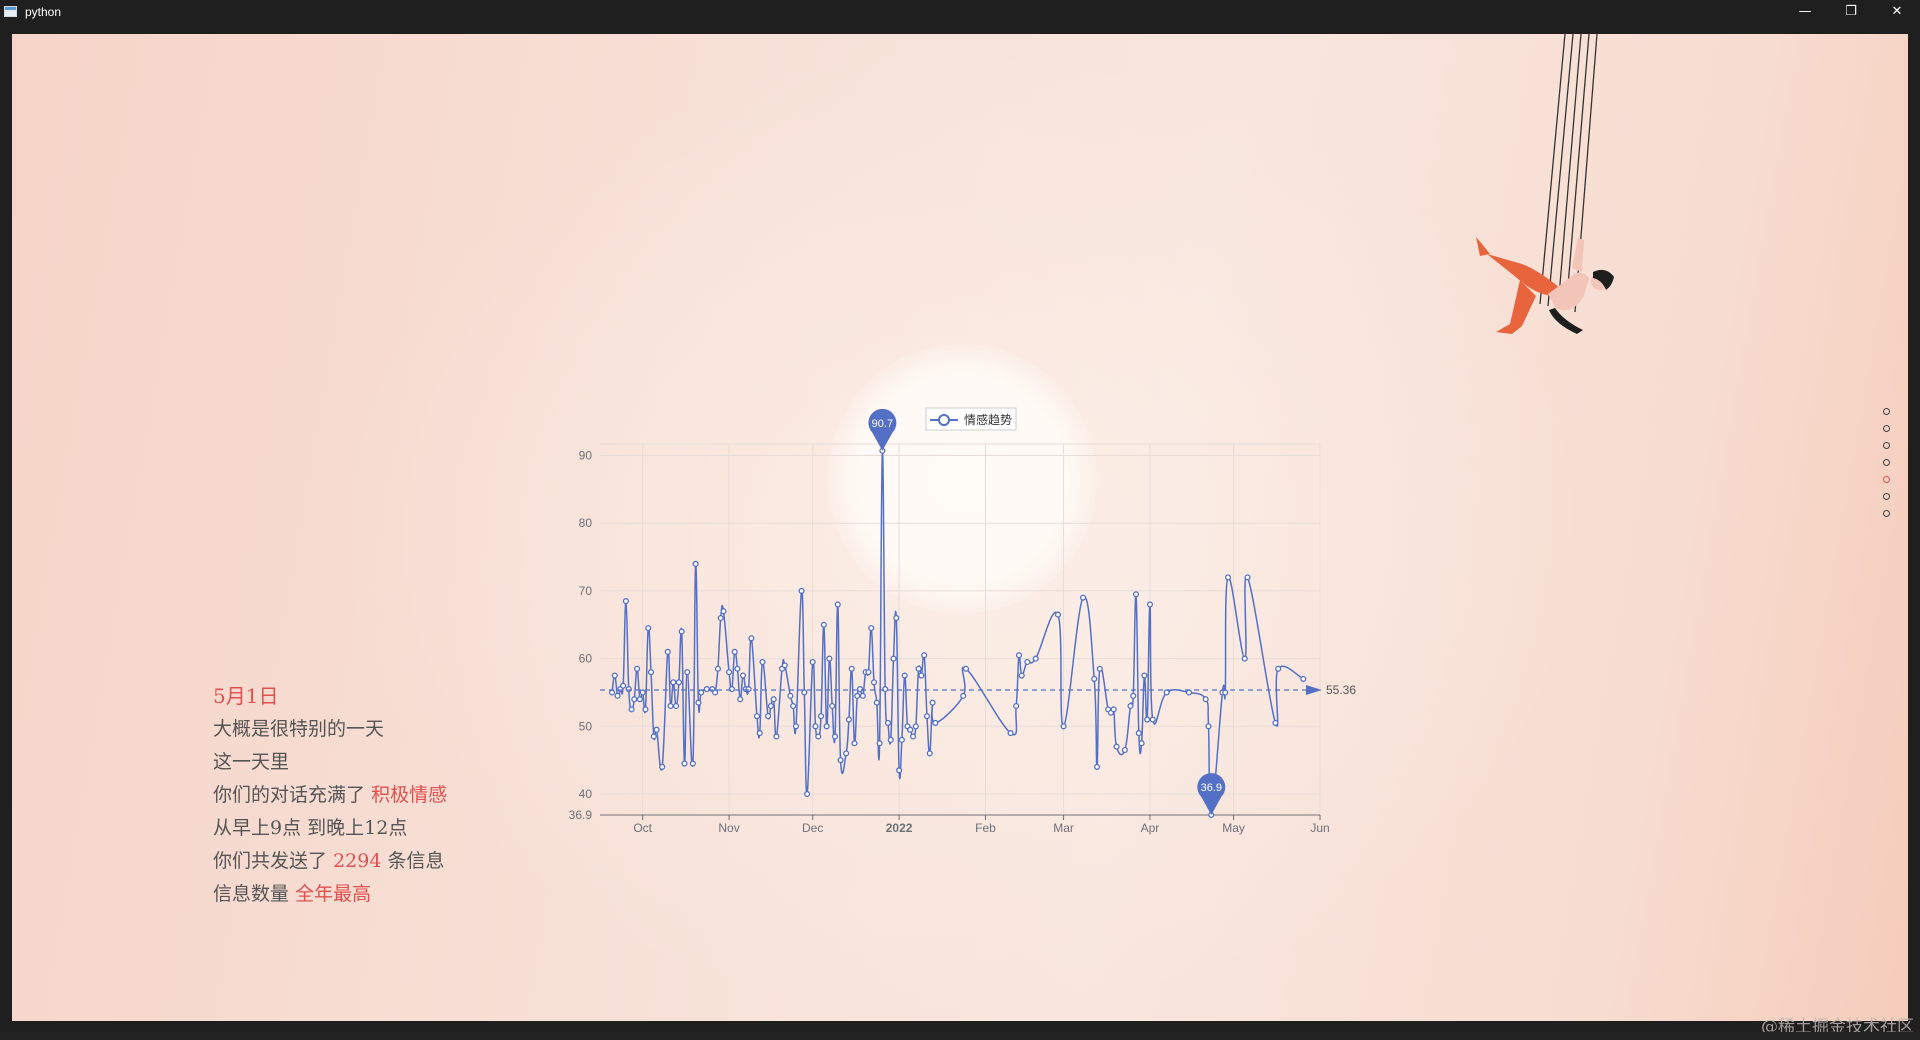 The height and width of the screenshot is (1040, 1920). I want to click on y-tick-label: 80, so click(586, 523).